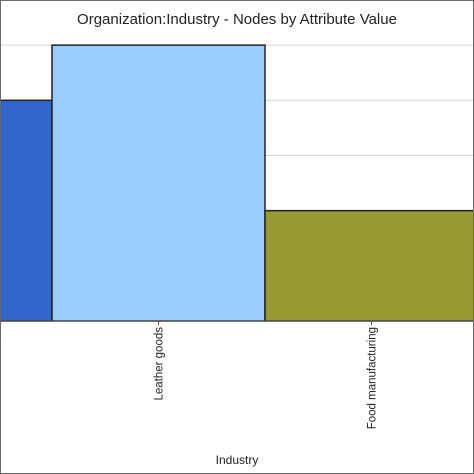 The width and height of the screenshot is (474, 474). What do you see at coordinates (237, 460) in the screenshot?
I see `x-axis-label: Industry` at bounding box center [237, 460].